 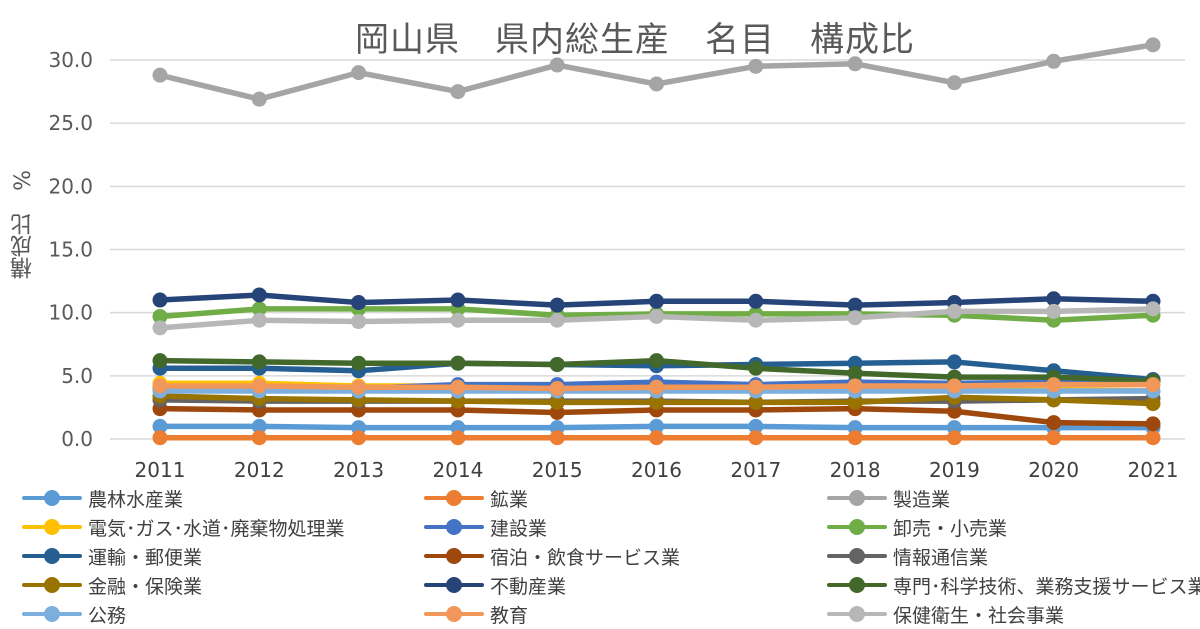 What do you see at coordinates (635, 40) in the screenshot?
I see `chart-title: 岡山県 県内総生産 名目 構成比` at bounding box center [635, 40].